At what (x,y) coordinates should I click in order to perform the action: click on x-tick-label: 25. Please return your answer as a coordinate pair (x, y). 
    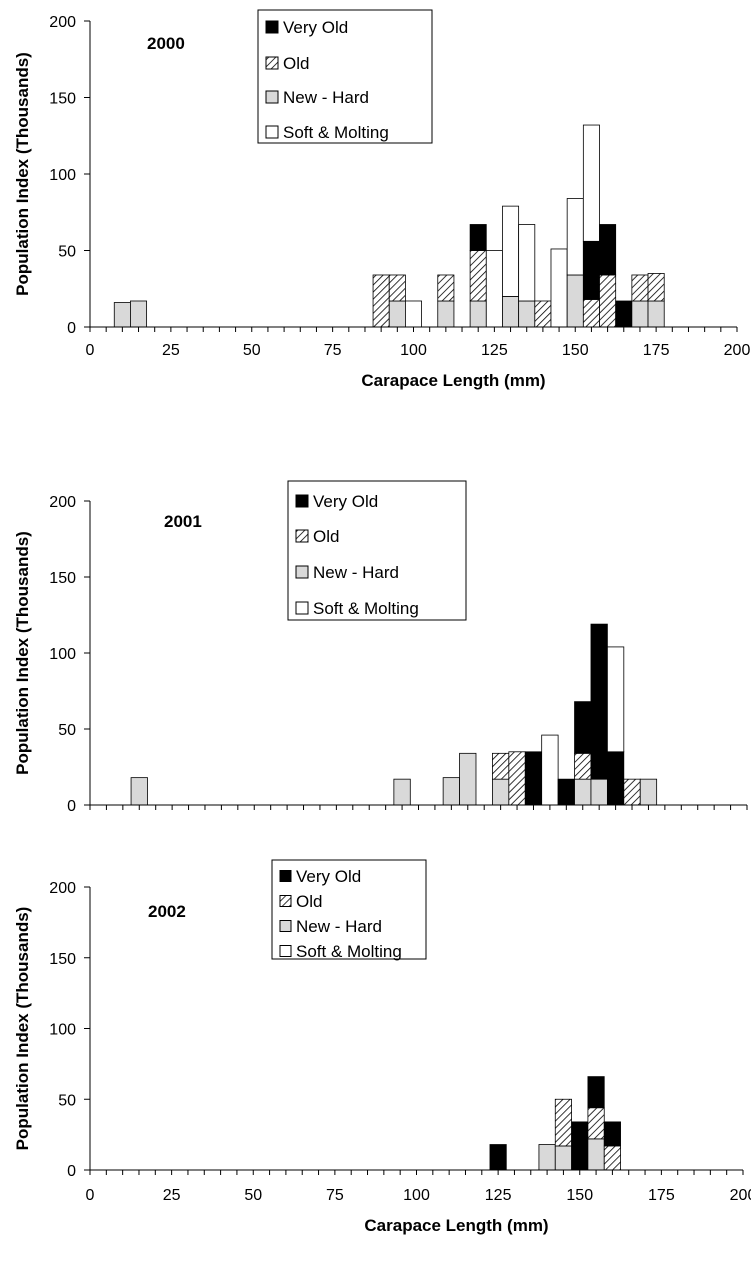
    Looking at the image, I should click on (172, 1195).